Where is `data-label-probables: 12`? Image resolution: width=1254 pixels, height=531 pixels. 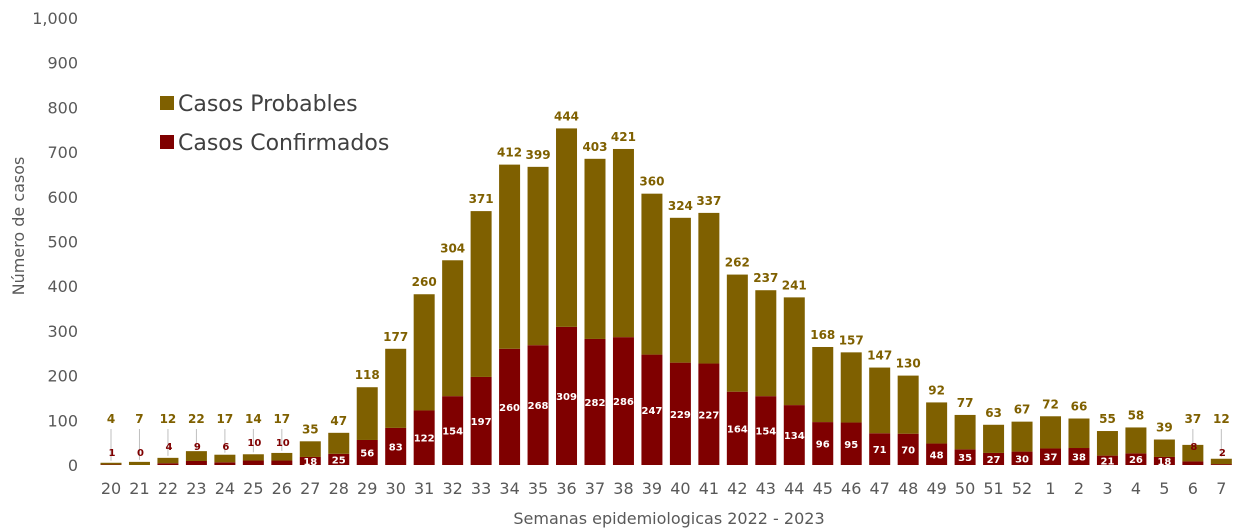
data-label-probables: 12 is located at coordinates (1221, 419).